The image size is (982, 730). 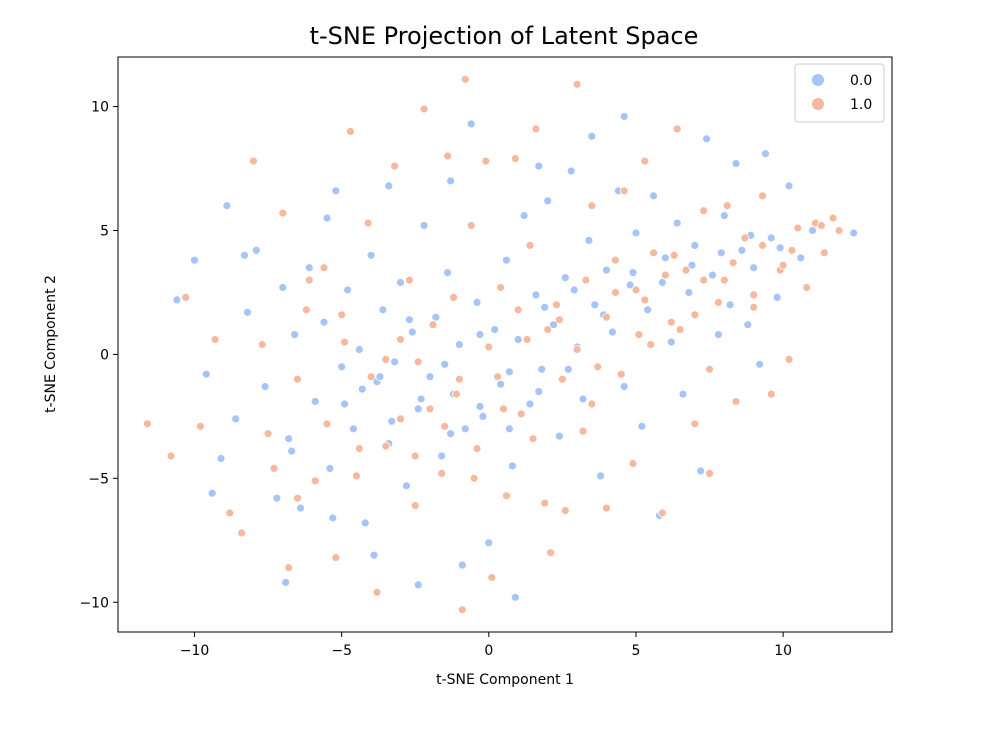 I want to click on legend-label-1: 1.0, so click(x=861, y=105).